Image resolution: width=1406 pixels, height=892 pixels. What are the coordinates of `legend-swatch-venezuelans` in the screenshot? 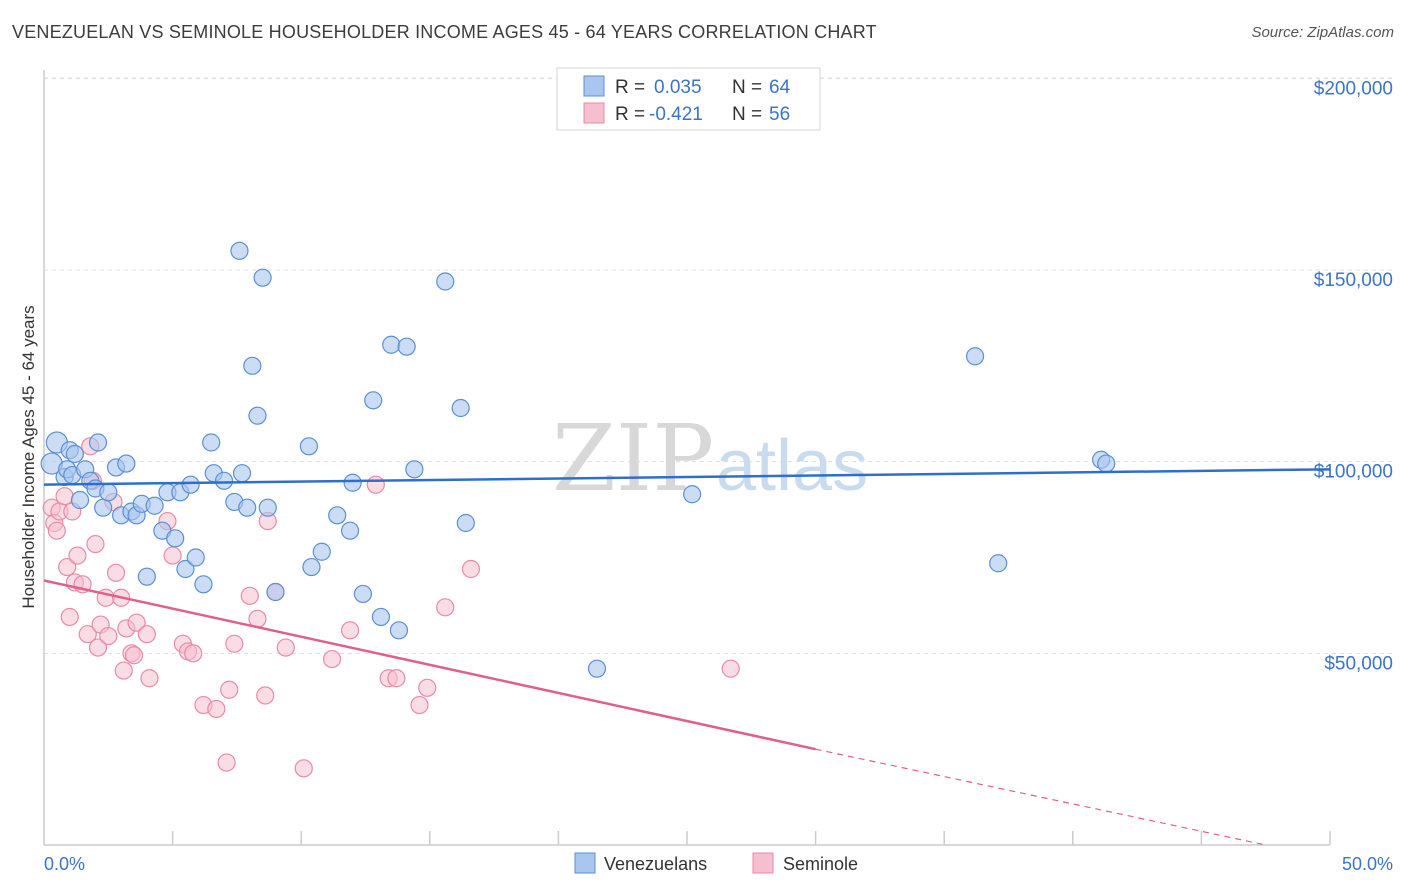 It's located at (594, 86).